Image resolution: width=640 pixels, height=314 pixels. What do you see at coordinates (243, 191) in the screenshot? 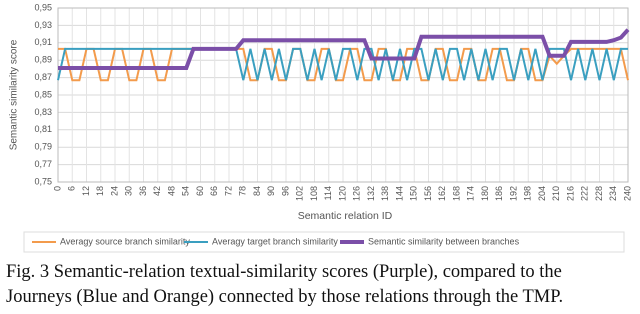
I see `x-tick-label: 78` at bounding box center [243, 191].